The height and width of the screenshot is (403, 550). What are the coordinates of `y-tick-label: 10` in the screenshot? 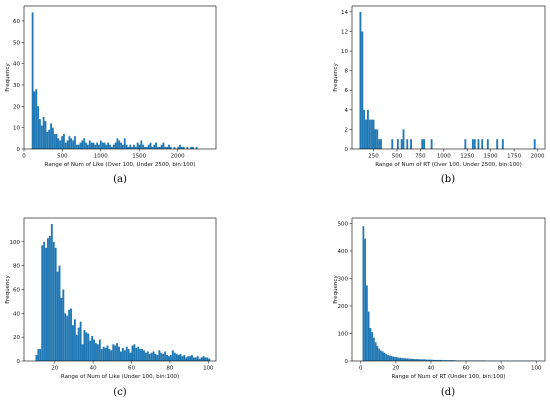 It's located at (16, 129).